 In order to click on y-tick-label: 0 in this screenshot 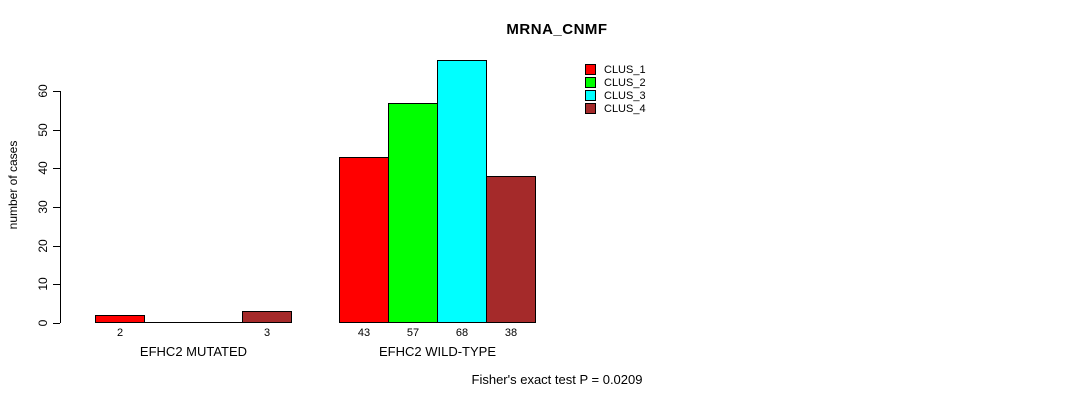, I will do `click(43, 323)`.